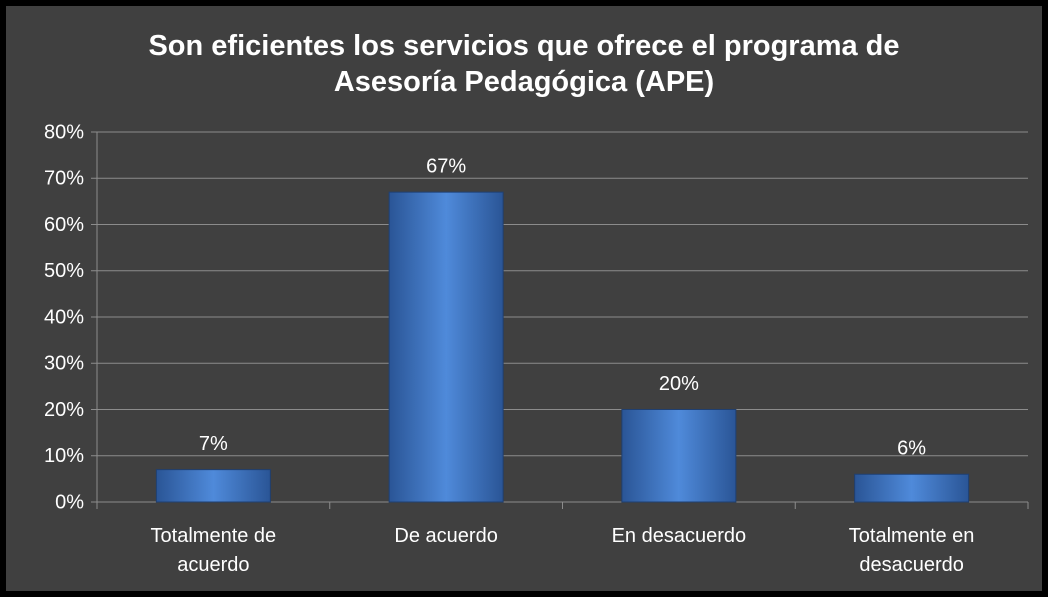 The image size is (1048, 597). I want to click on y-tick-label: 0%, so click(69, 502).